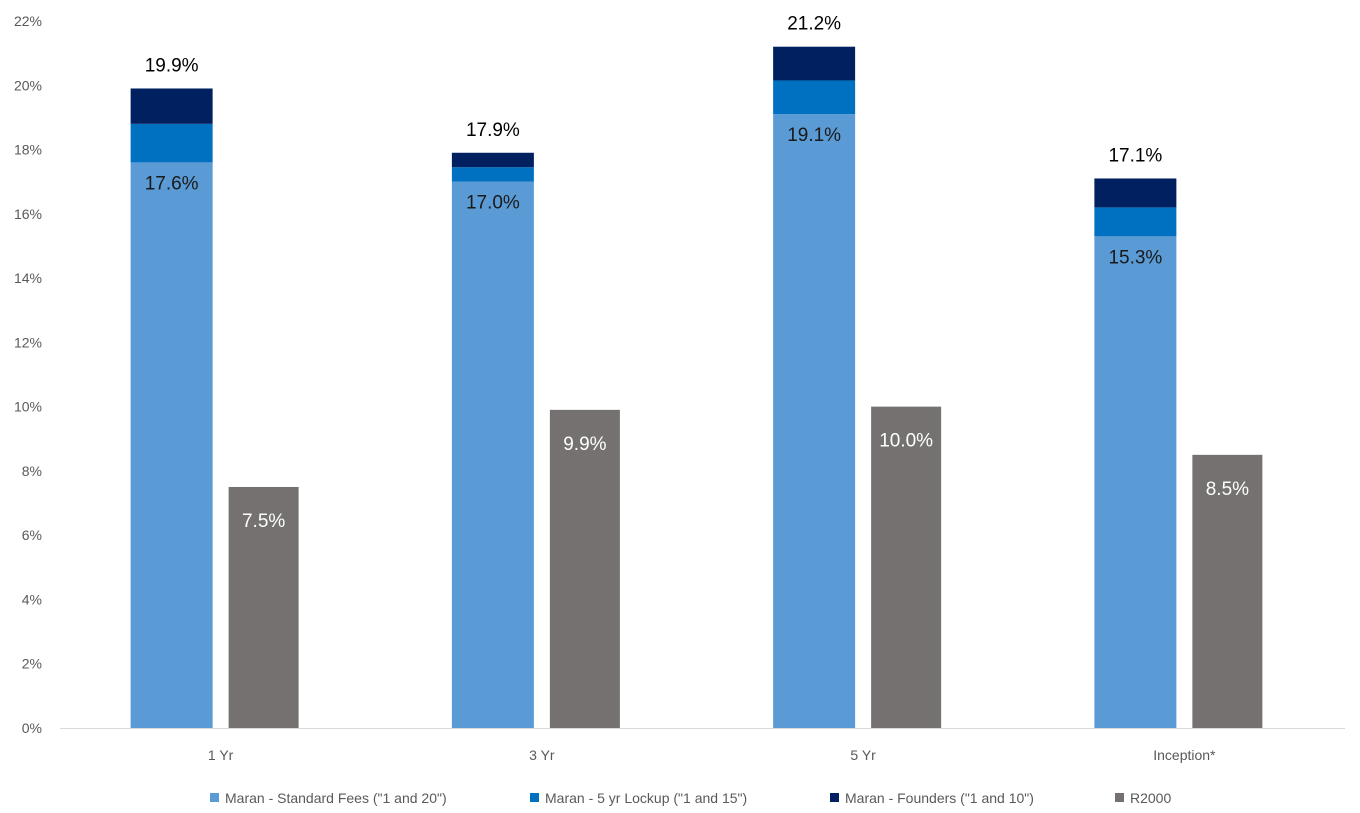  What do you see at coordinates (493, 130) in the screenshot?
I see `data-label-total: 17.9%` at bounding box center [493, 130].